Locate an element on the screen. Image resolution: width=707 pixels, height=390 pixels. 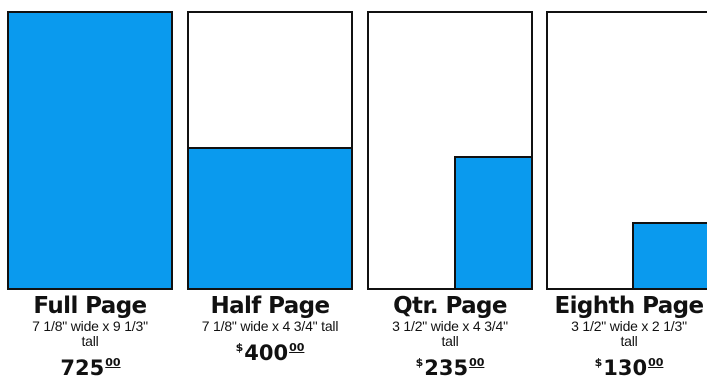
ad-price: 72500 is located at coordinates (90, 365).